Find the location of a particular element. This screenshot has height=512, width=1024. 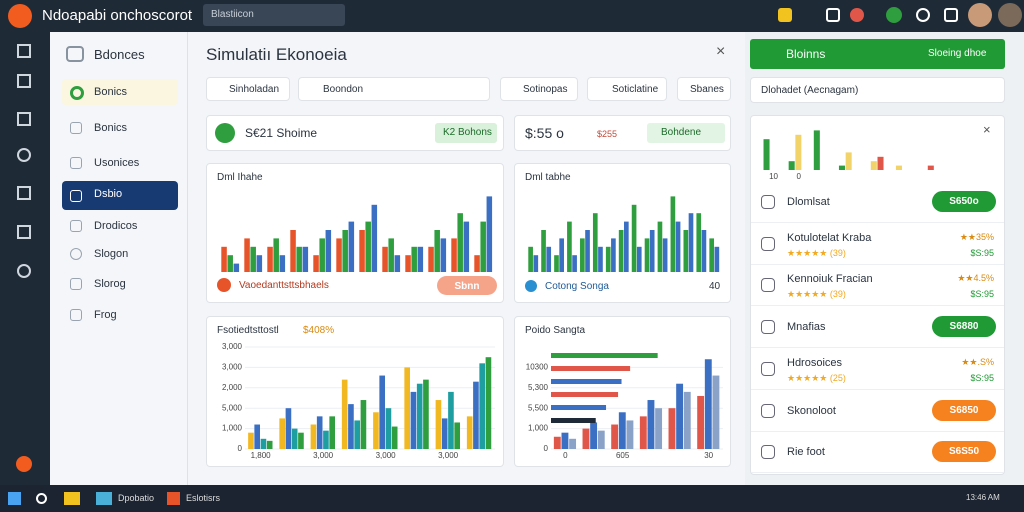

nav-icon is located at coordinates (76, 254).